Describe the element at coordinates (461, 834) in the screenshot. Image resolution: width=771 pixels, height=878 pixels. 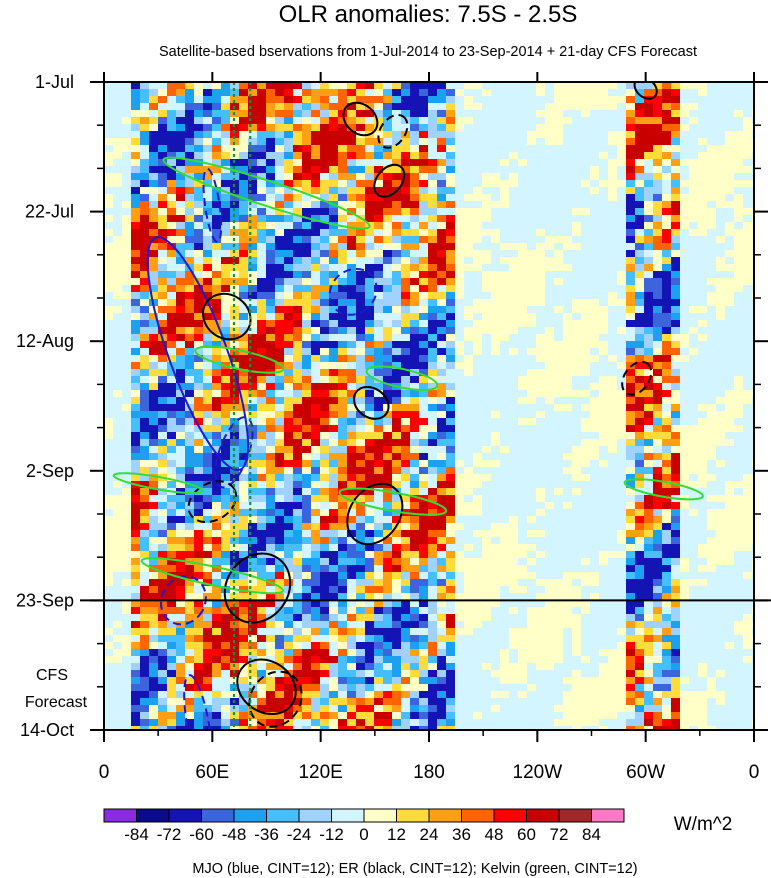
I see `colorbar-label: 36` at that location.